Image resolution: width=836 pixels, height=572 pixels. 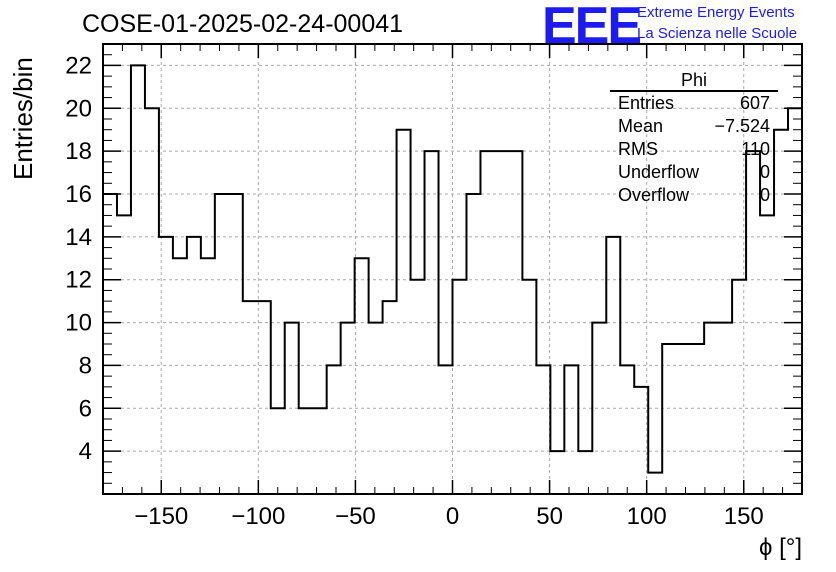 What do you see at coordinates (694, 103) in the screenshot?
I see `stat-row-entries: Entries 607` at bounding box center [694, 103].